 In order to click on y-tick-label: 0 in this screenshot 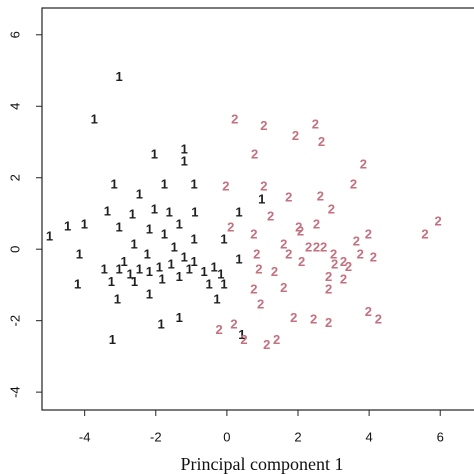, I will do `click(14, 249)`.